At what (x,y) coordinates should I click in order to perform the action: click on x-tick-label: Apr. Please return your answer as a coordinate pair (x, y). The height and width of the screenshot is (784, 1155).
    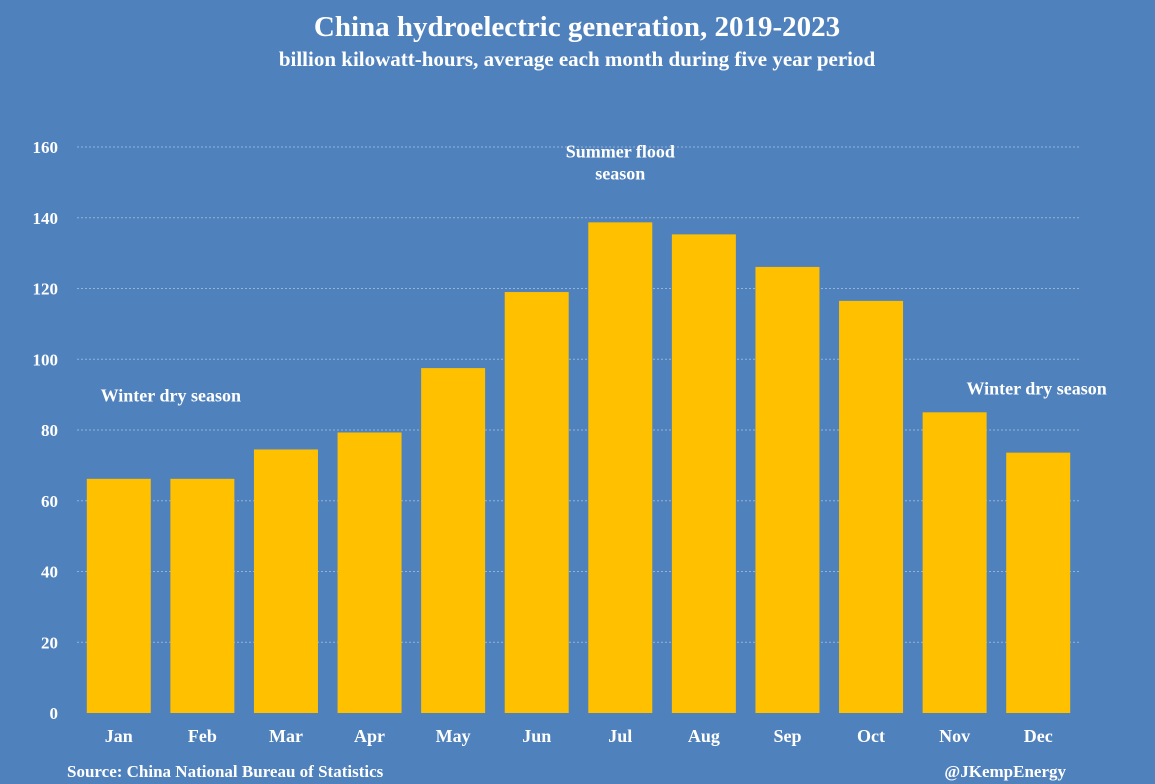
    Looking at the image, I should click on (369, 736).